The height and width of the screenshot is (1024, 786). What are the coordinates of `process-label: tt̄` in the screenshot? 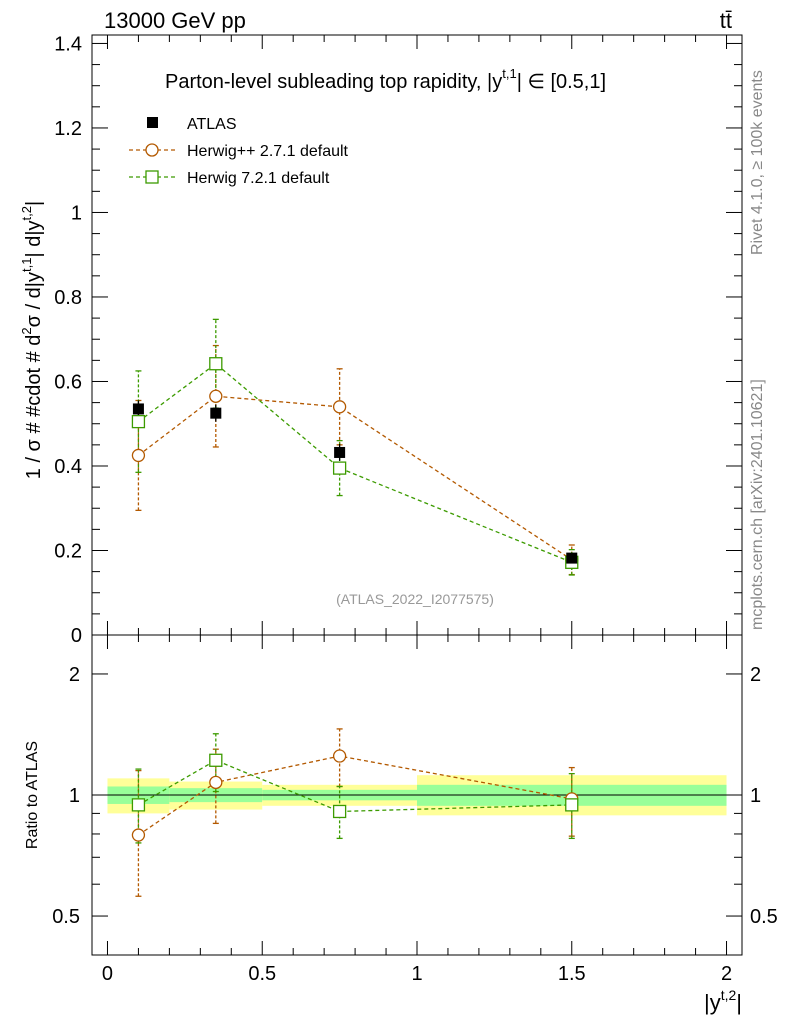 It's located at (726, 20).